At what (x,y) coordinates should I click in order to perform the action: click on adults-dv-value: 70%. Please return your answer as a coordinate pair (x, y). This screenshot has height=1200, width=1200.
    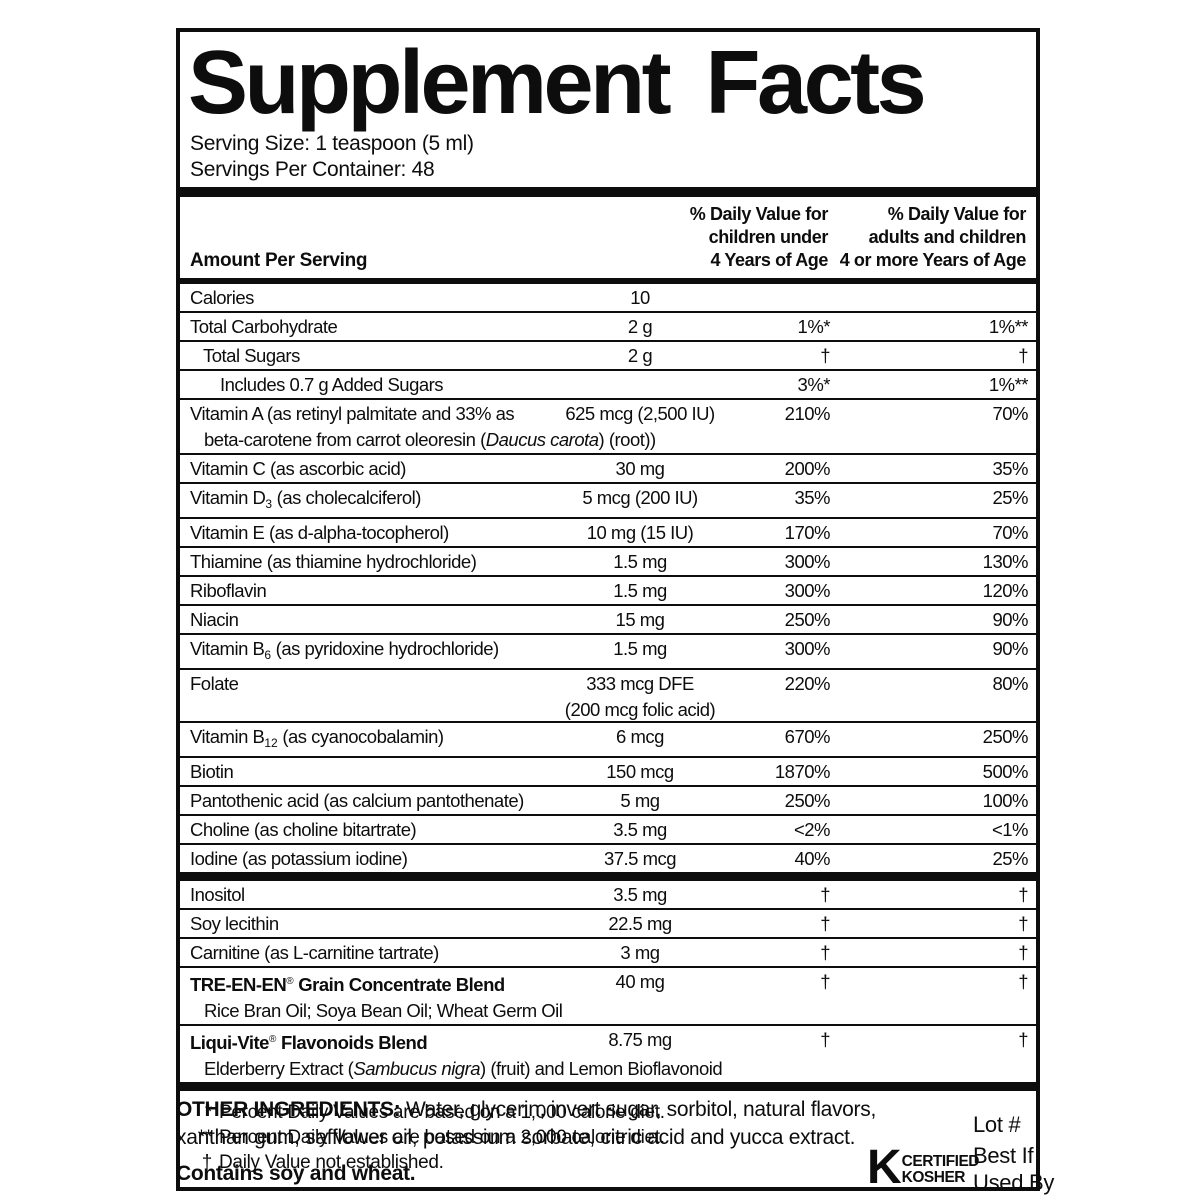
    Looking at the image, I should click on (1010, 413).